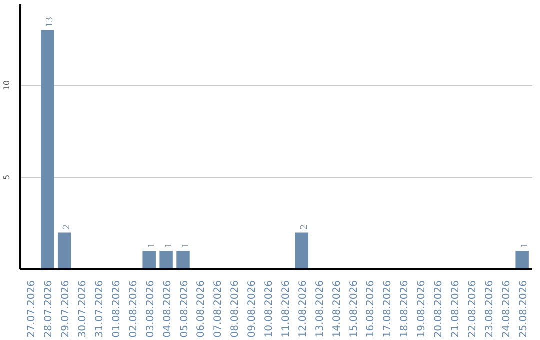  Describe the element at coordinates (66, 309) in the screenshot. I see `x-tick-label: 29.07.2026` at that location.